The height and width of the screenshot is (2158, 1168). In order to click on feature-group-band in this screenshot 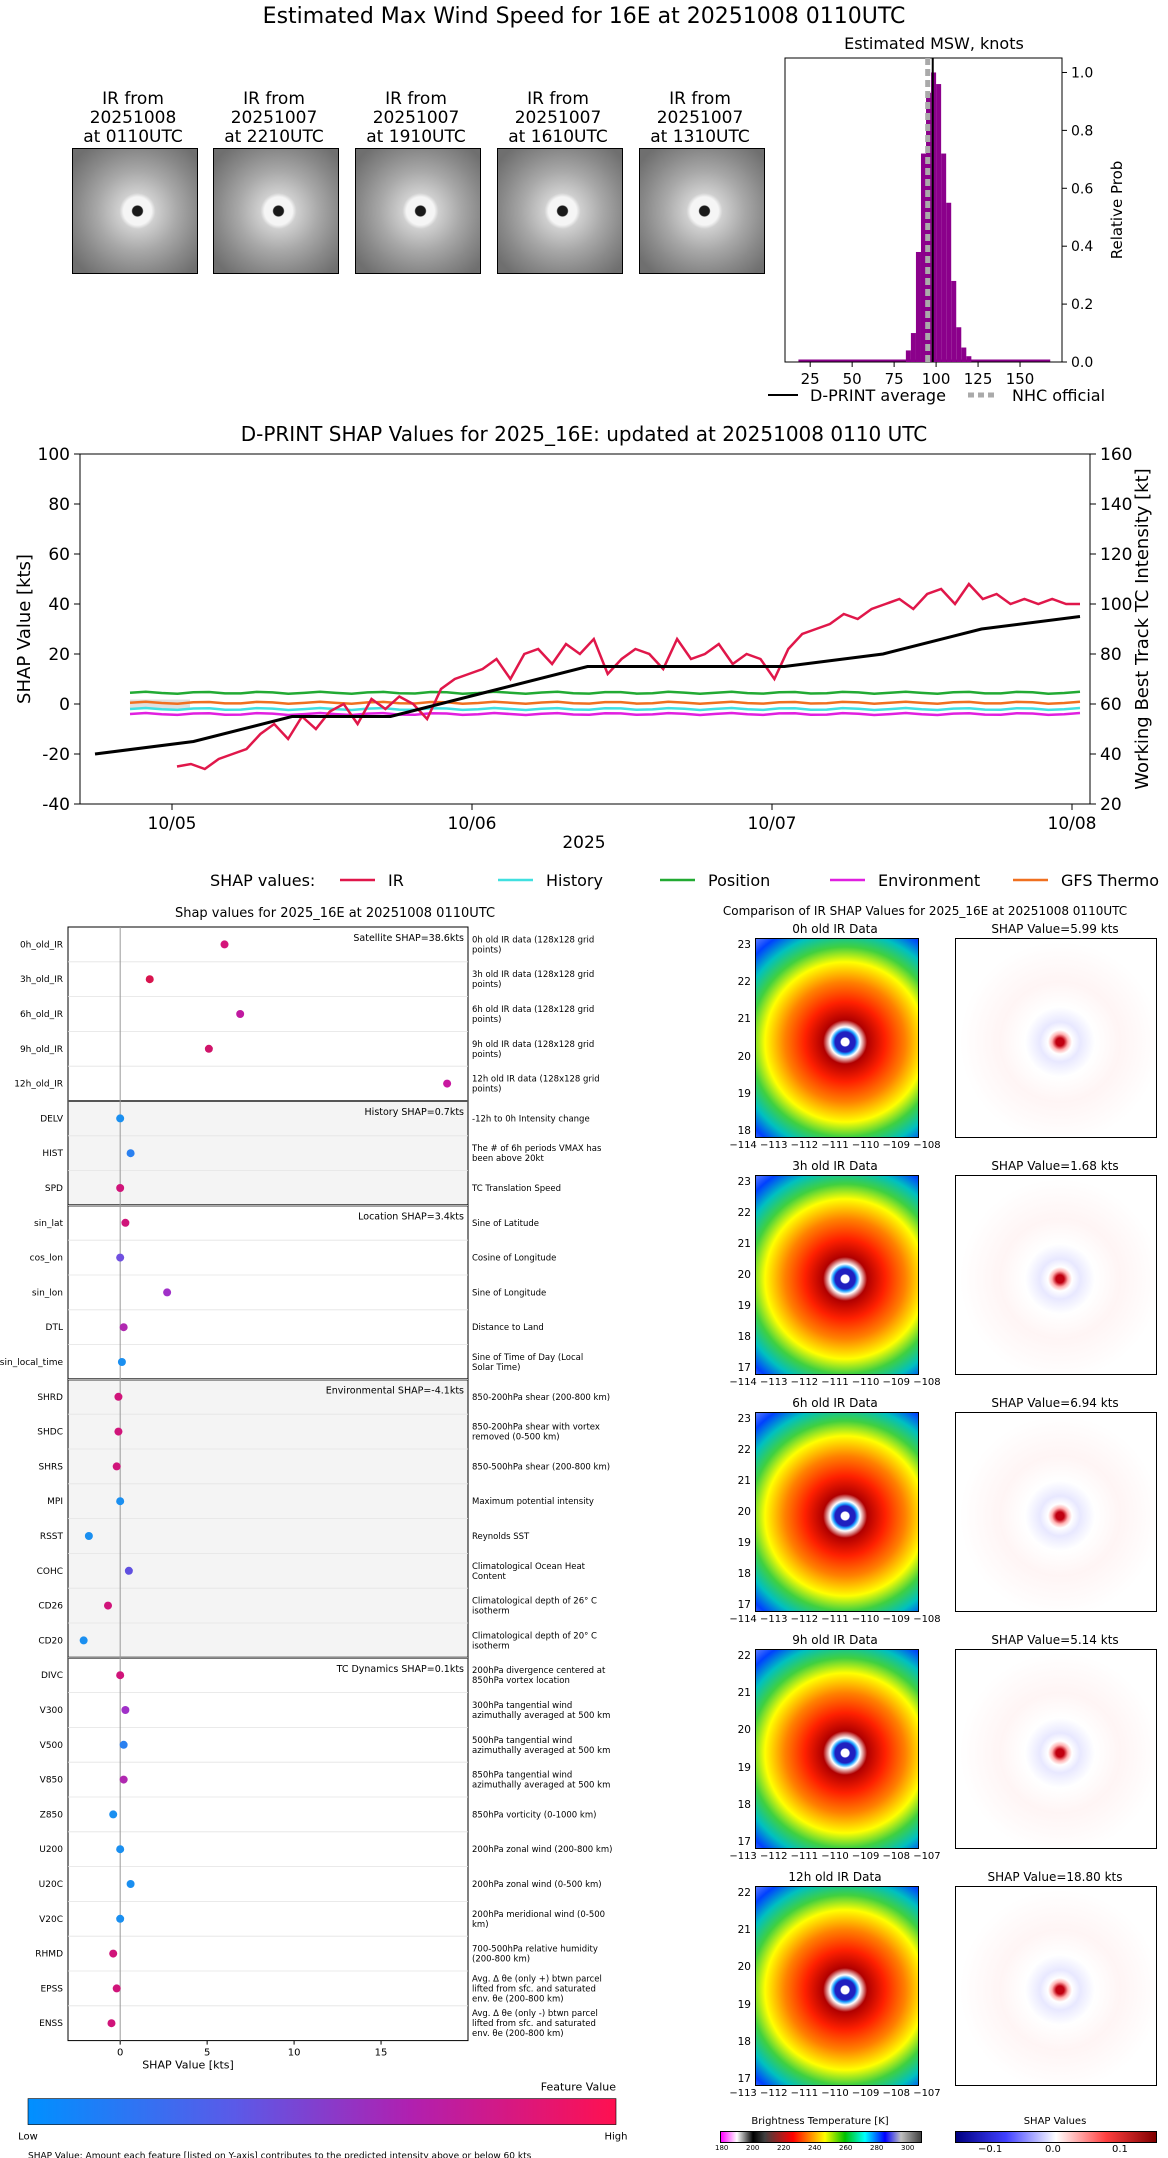, I will do `click(268, 1014)`.